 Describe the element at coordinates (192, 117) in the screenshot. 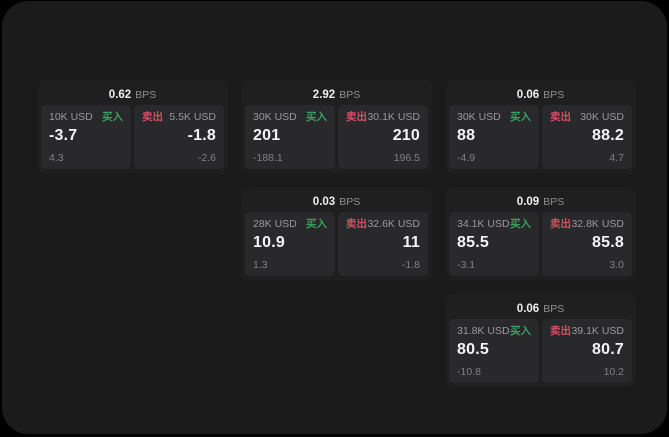

I see `sell-size-label: 5.5K USD` at that location.